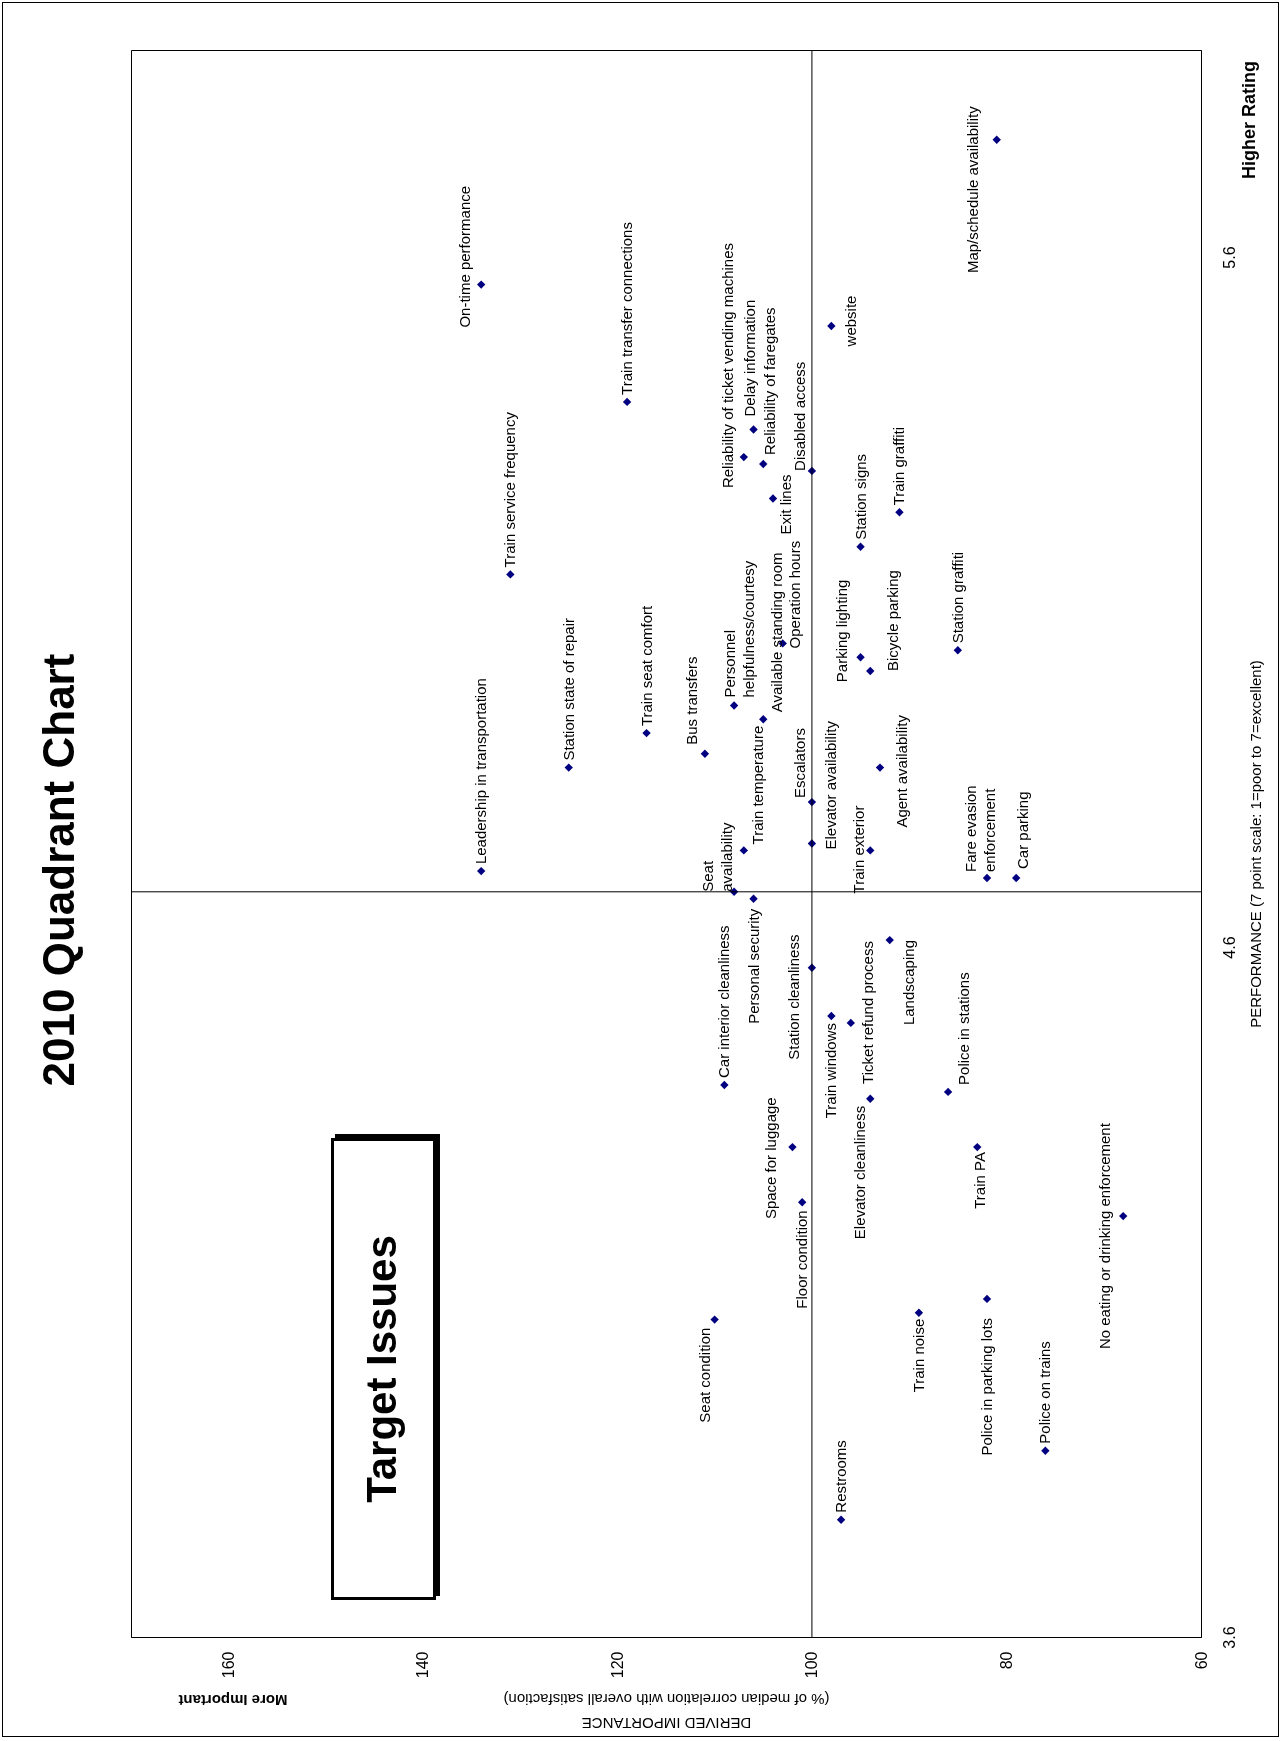 The image size is (1283, 1741). What do you see at coordinates (627, 308) in the screenshot?
I see `annotation: Train transfer connections` at bounding box center [627, 308].